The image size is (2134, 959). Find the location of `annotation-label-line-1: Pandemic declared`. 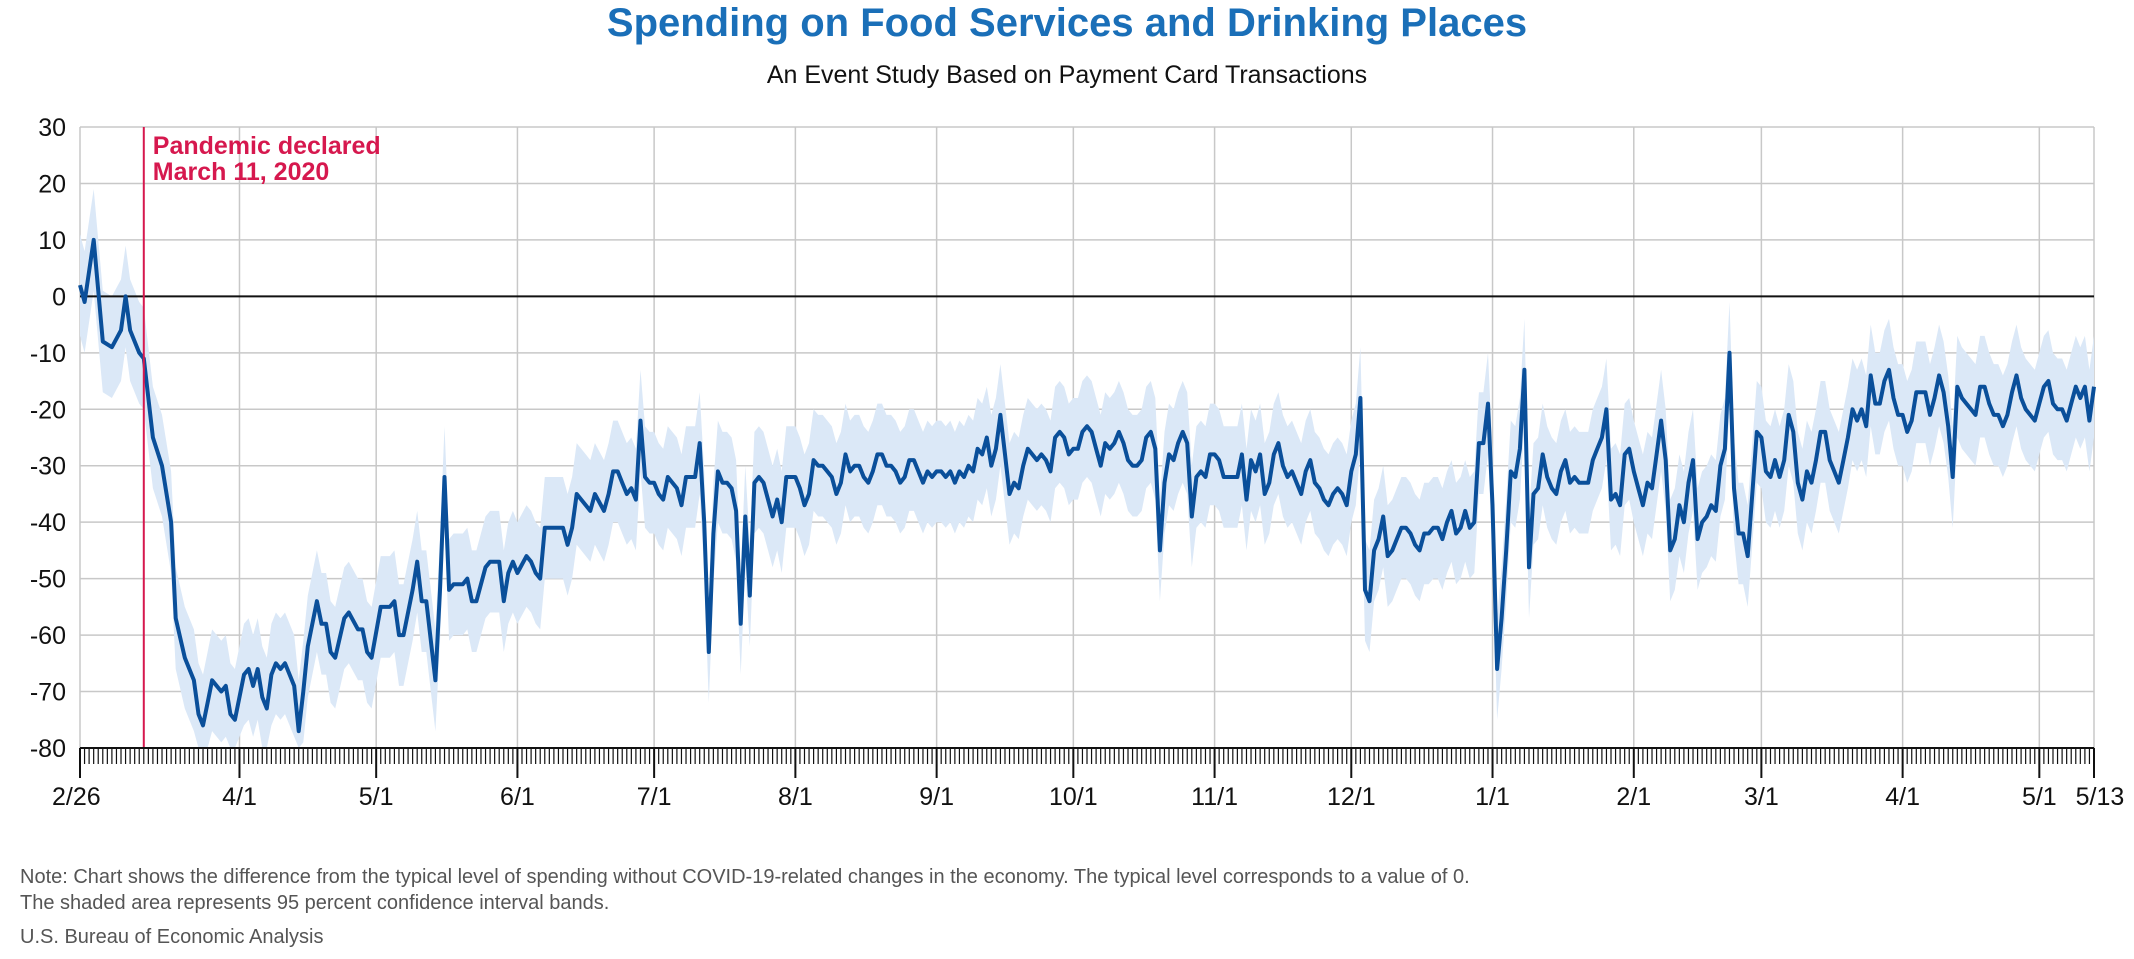

annotation-label-line-1: Pandemic declared is located at coordinates (267, 146).